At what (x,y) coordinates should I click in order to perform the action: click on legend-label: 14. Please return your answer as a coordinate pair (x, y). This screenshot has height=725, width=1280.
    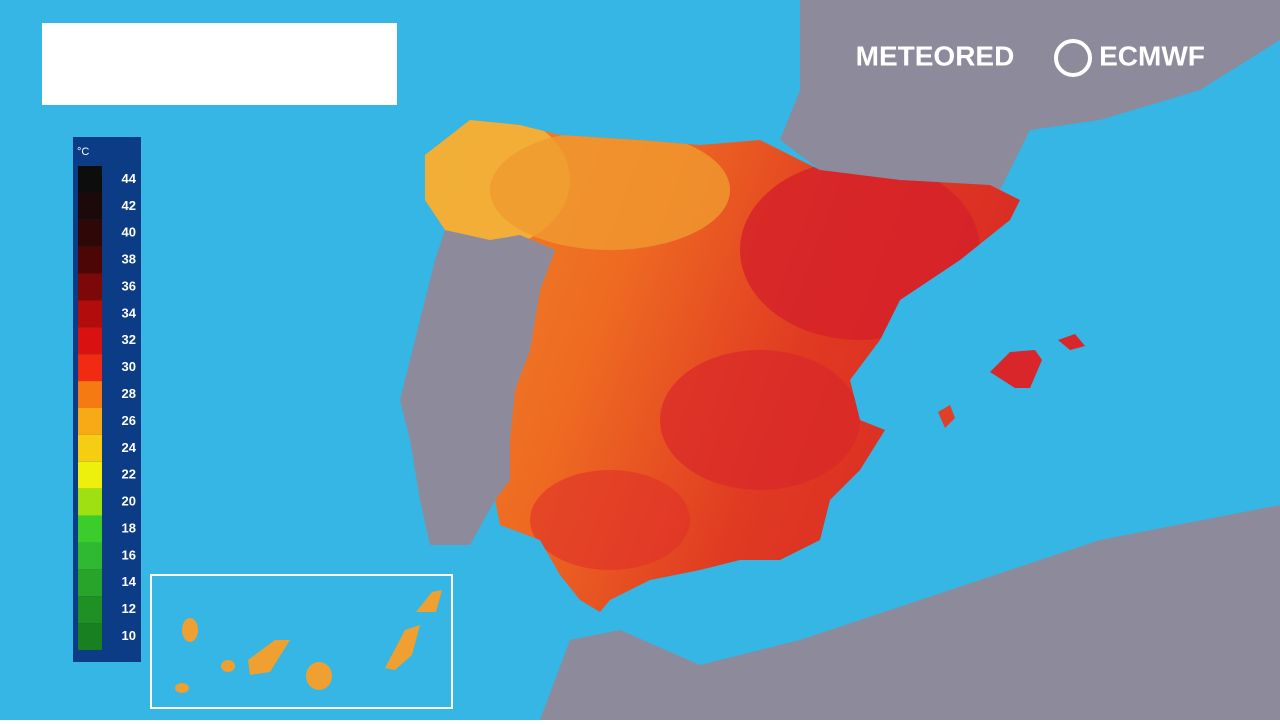
    Looking at the image, I should click on (129, 581).